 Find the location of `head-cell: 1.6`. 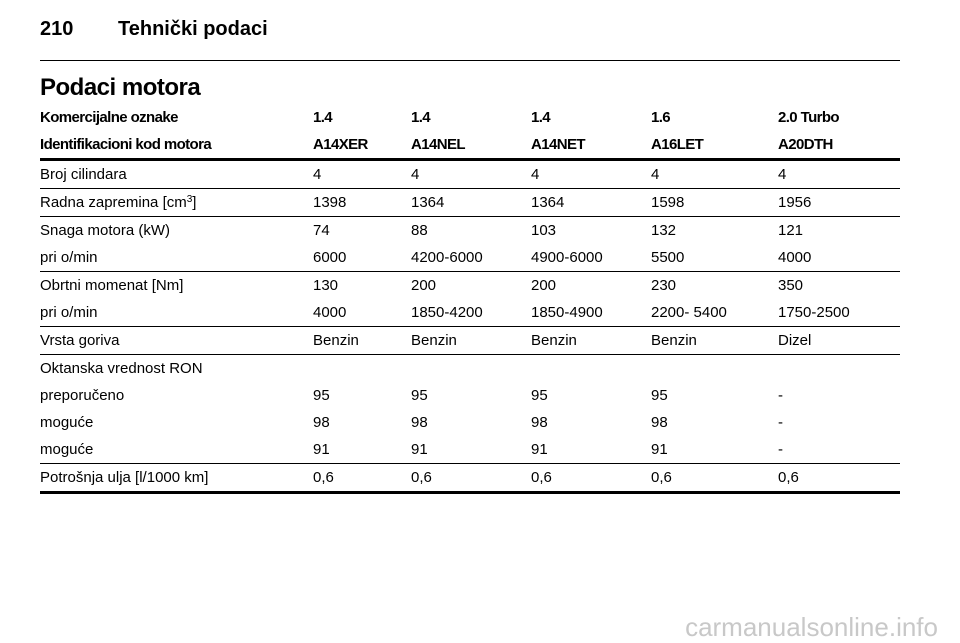

head-cell: 1.6 is located at coordinates (661, 117).